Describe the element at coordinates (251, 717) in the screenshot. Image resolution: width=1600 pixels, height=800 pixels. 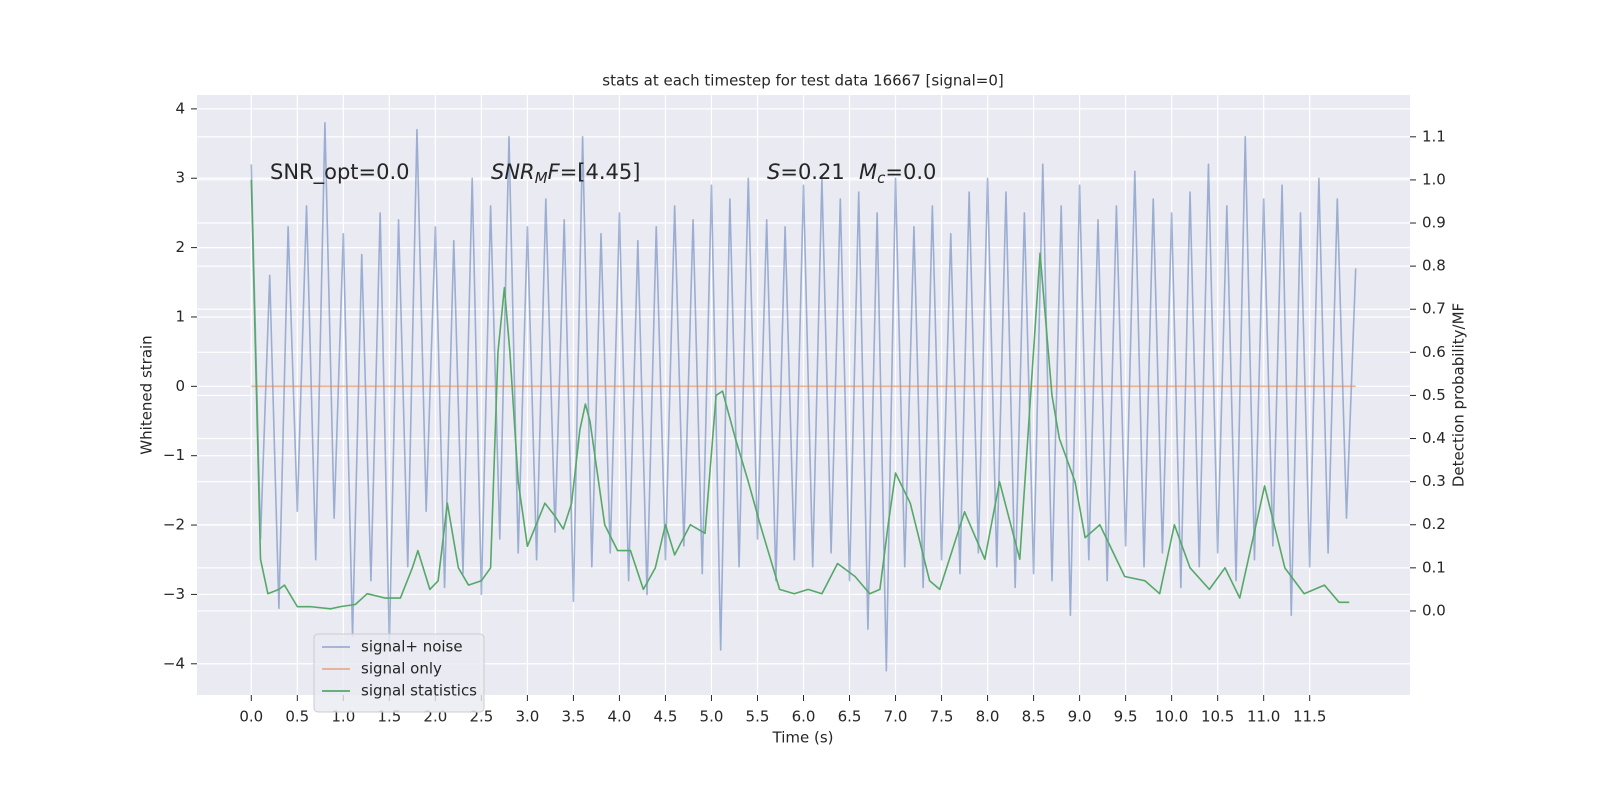
I see `x-tick-label: 0.0` at that location.